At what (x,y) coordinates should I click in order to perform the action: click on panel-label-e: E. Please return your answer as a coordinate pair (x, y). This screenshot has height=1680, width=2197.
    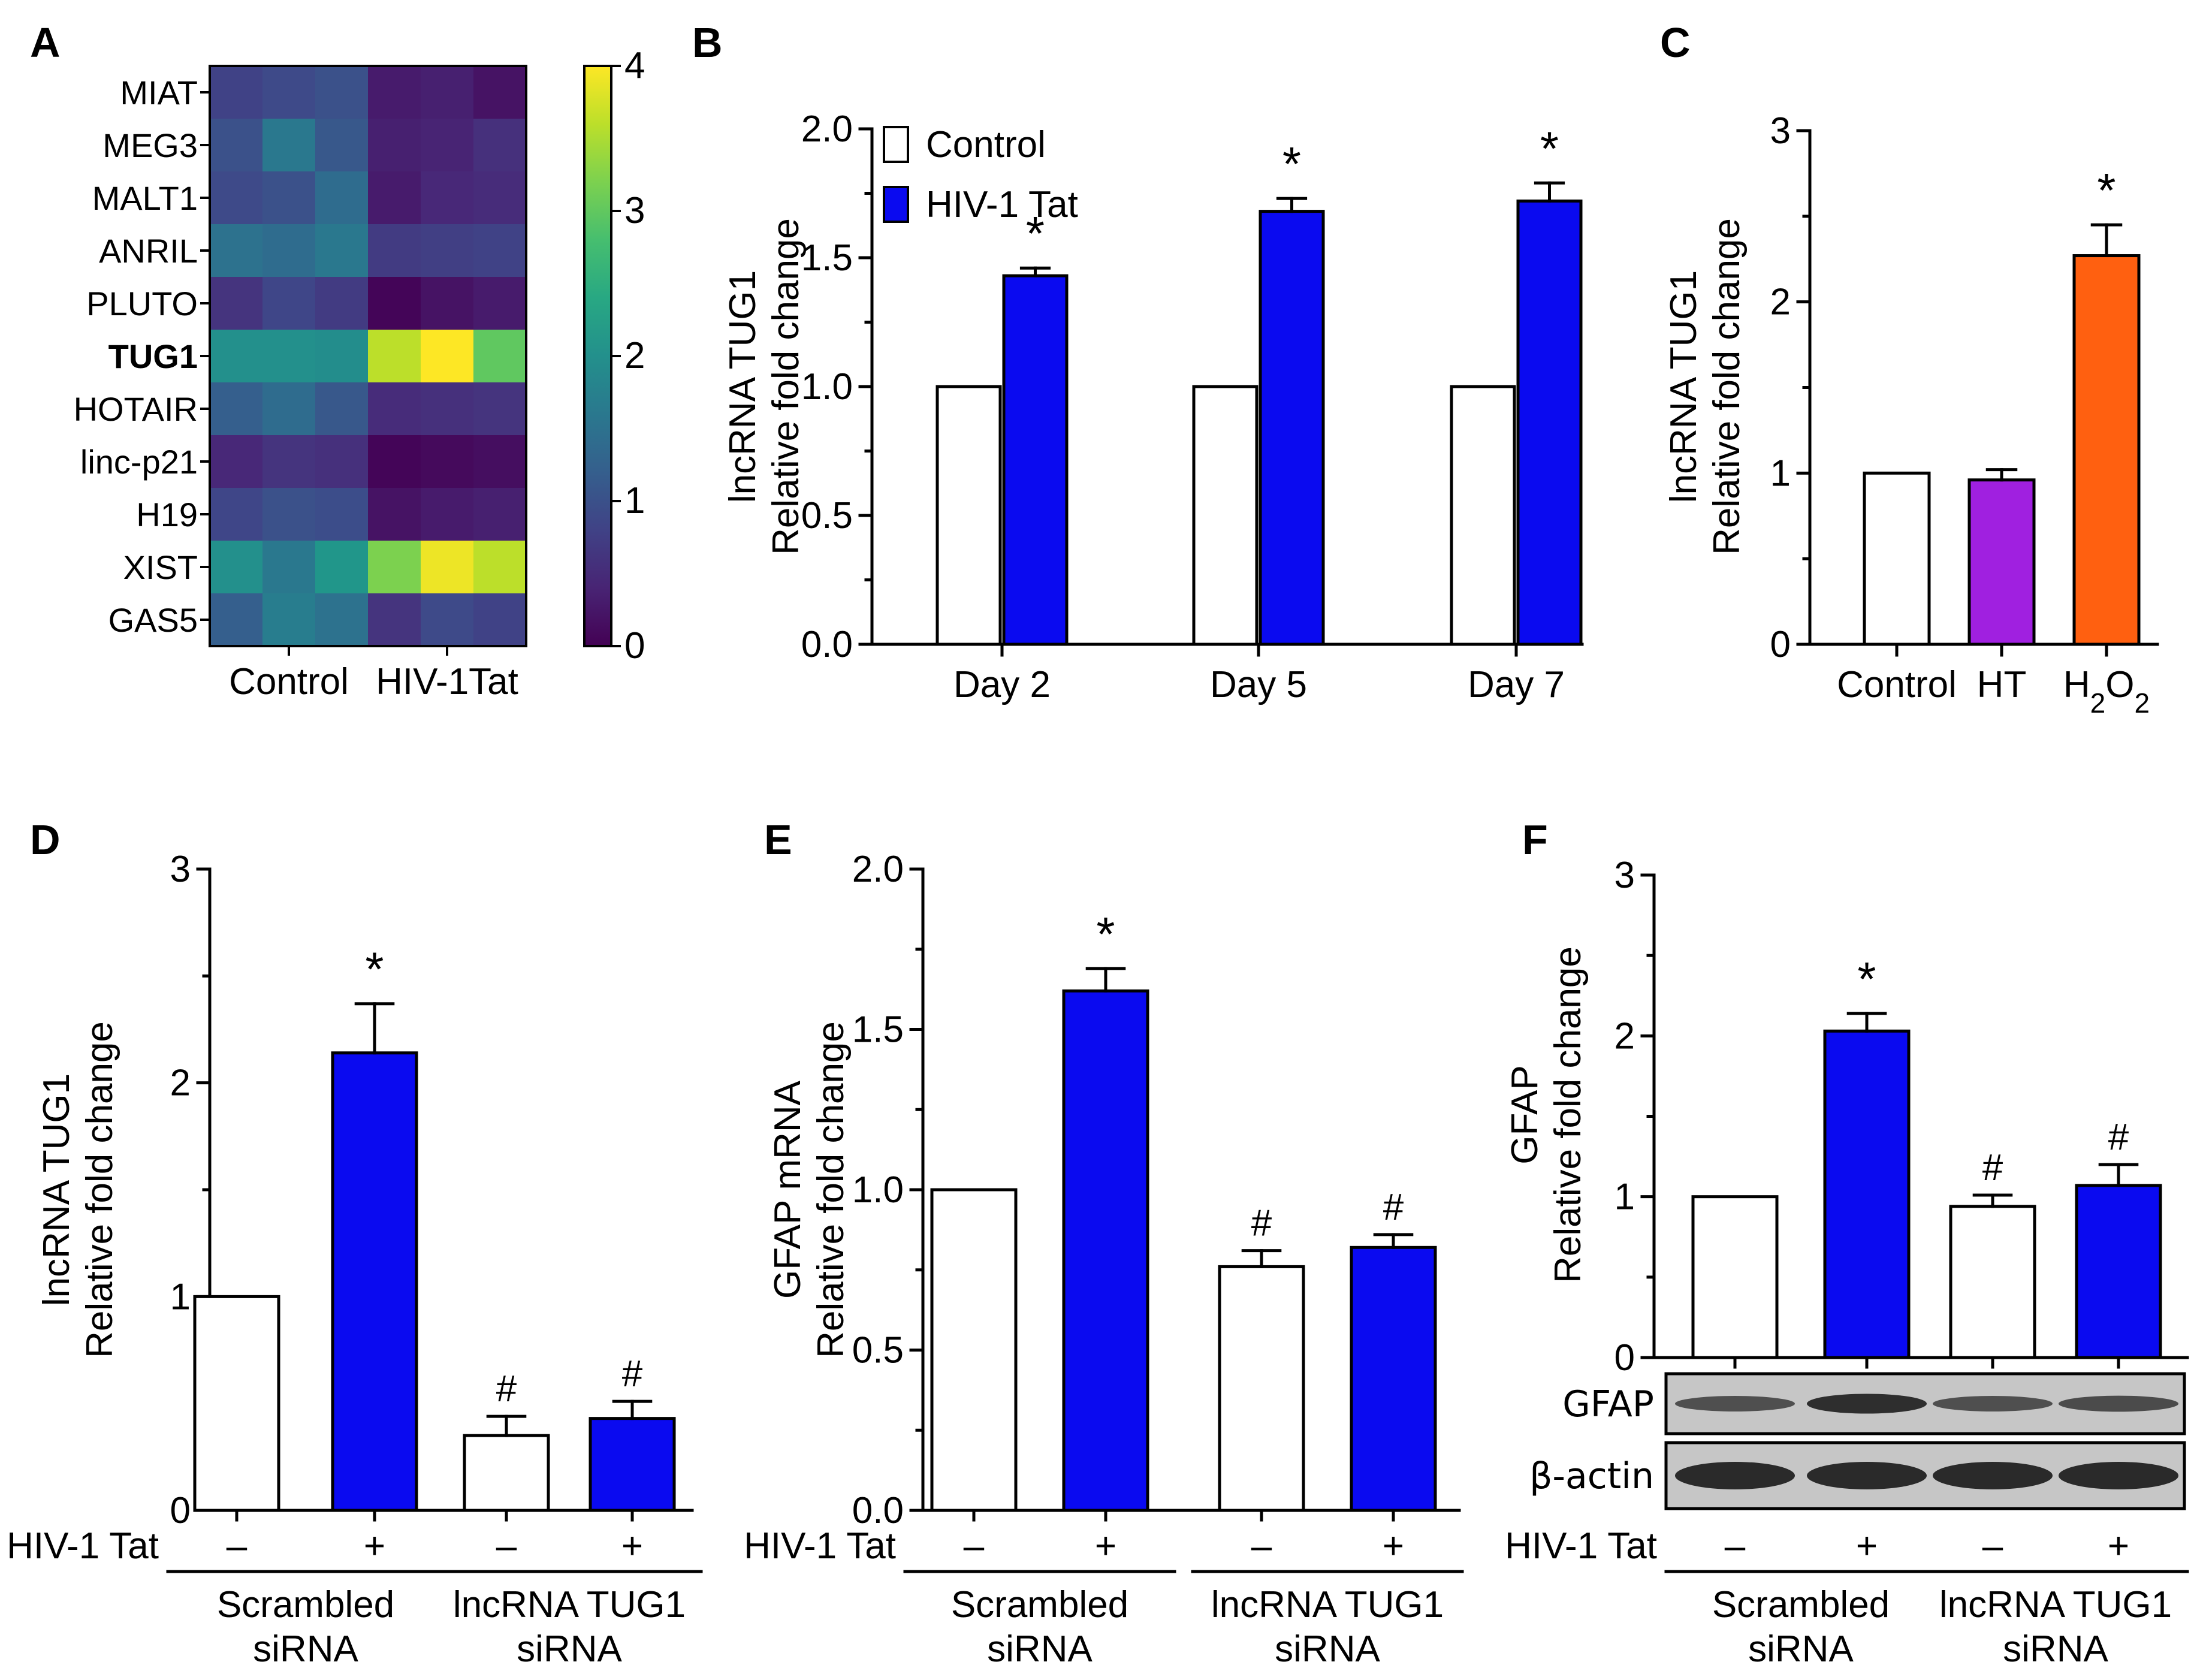
    Looking at the image, I should click on (778, 839).